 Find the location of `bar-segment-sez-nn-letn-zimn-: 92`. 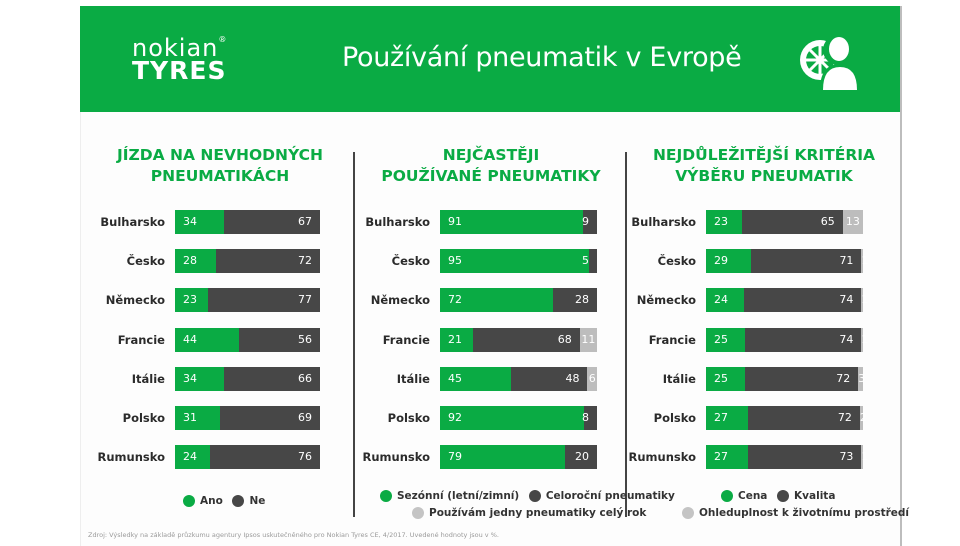

bar-segment-sez-nn-letn-zimn-: 92 is located at coordinates (512, 418).